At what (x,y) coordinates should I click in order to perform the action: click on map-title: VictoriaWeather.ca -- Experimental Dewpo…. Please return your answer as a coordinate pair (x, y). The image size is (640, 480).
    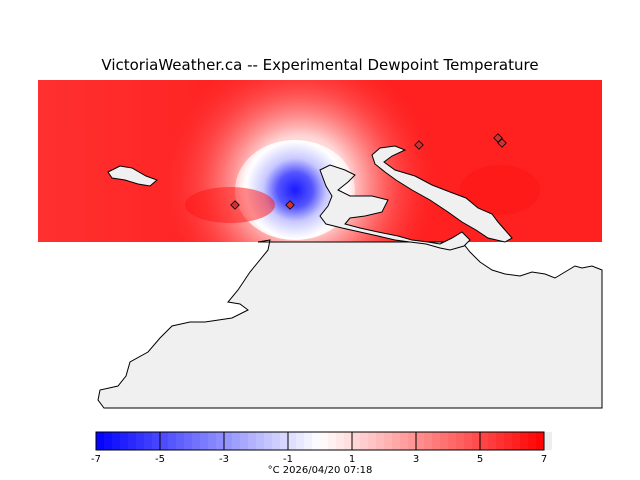
    Looking at the image, I should click on (320, 65).